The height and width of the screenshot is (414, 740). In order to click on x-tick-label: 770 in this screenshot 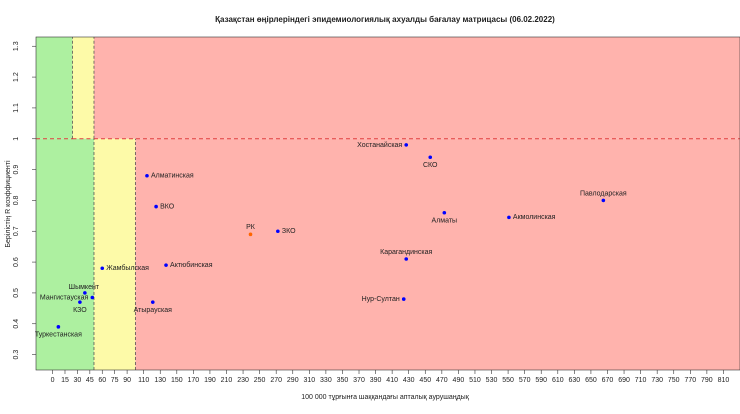, I will do `click(690, 380)`.